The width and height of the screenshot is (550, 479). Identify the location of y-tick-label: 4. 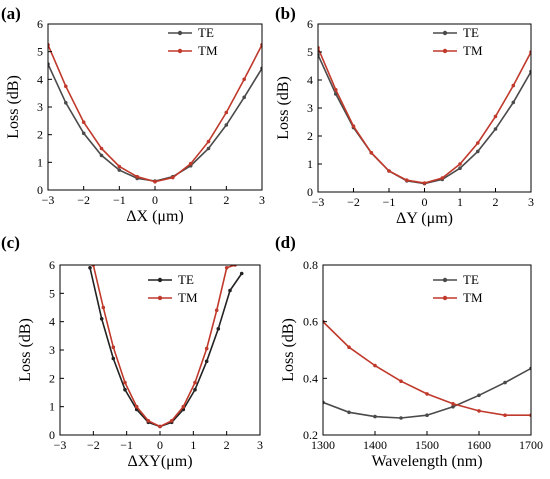
(310, 80).